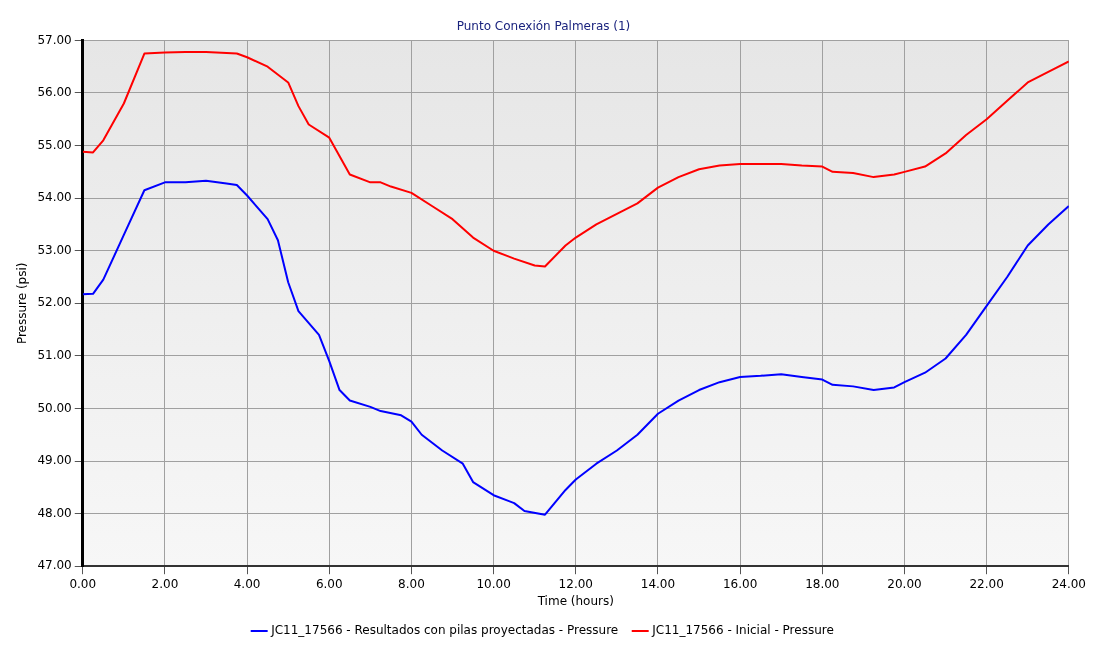 The height and width of the screenshot is (659, 1097). What do you see at coordinates (411, 583) in the screenshot?
I see `x-tick-label: 8.00` at bounding box center [411, 583].